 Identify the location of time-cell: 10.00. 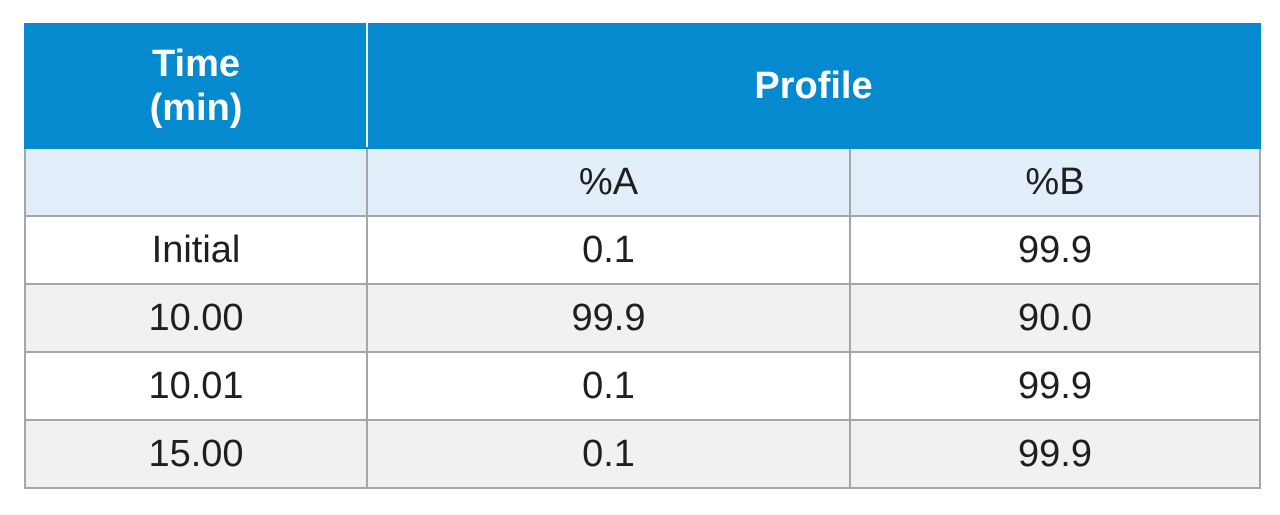
(196, 318).